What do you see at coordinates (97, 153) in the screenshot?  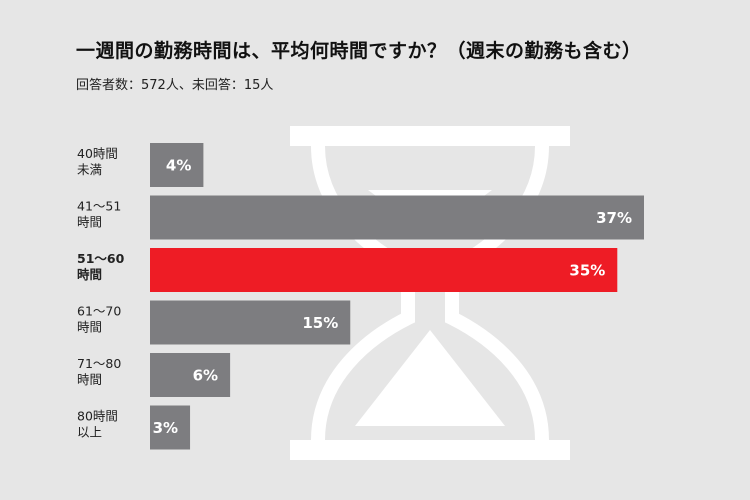 I see `category-label: 40時間` at bounding box center [97, 153].